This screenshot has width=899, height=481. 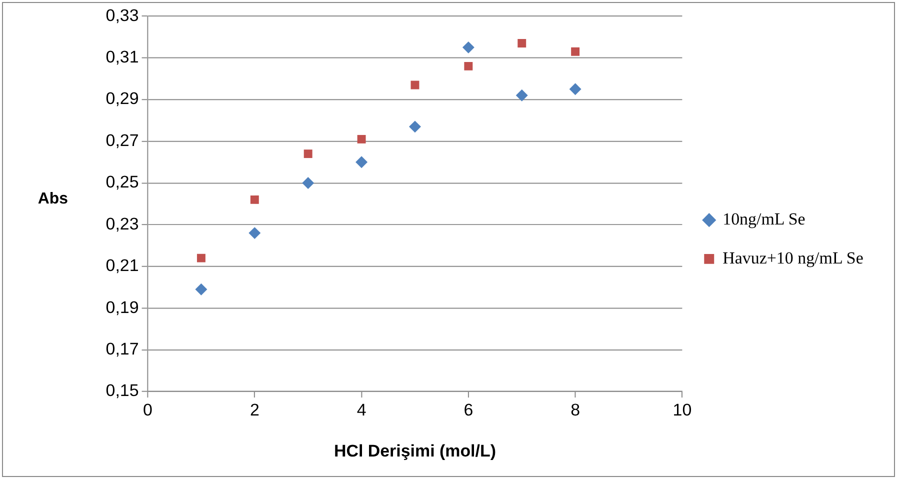 I want to click on y-tick-label: 0,31, so click(x=122, y=57).